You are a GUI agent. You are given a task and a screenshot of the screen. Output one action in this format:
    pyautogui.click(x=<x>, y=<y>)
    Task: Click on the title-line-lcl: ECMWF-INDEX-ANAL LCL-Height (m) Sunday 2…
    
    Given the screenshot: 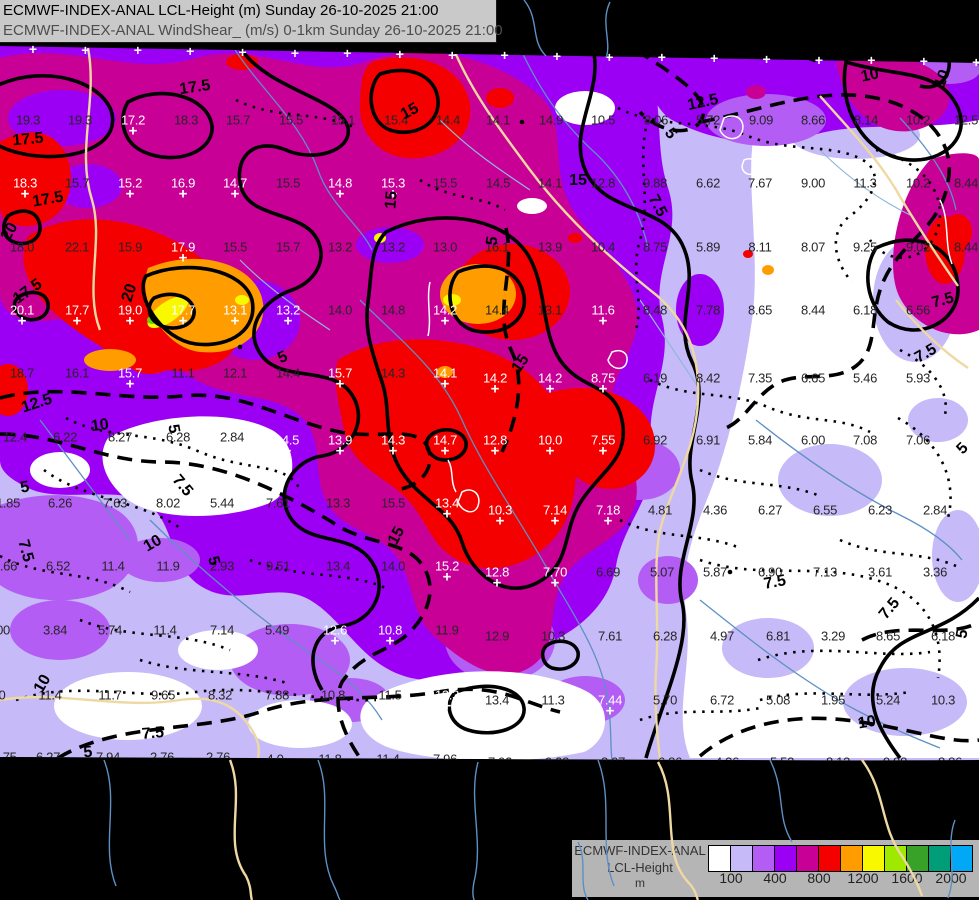 What is the action you would take?
    pyautogui.click(x=221, y=10)
    